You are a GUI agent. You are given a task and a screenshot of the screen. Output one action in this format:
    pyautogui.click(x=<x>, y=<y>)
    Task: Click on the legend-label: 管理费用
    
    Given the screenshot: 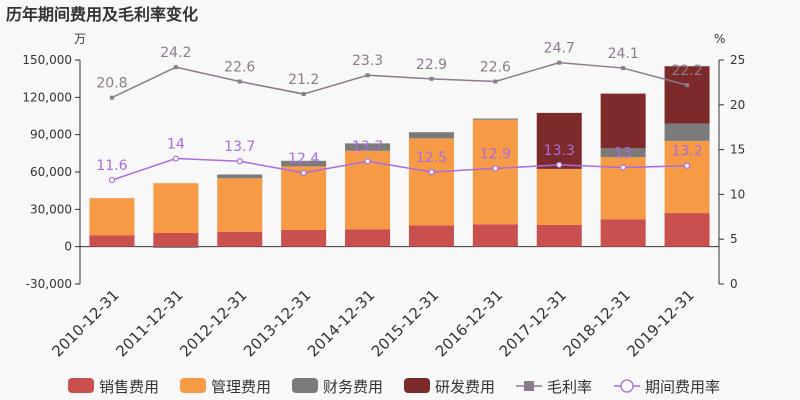 What is the action you would take?
    pyautogui.click(x=241, y=387)
    